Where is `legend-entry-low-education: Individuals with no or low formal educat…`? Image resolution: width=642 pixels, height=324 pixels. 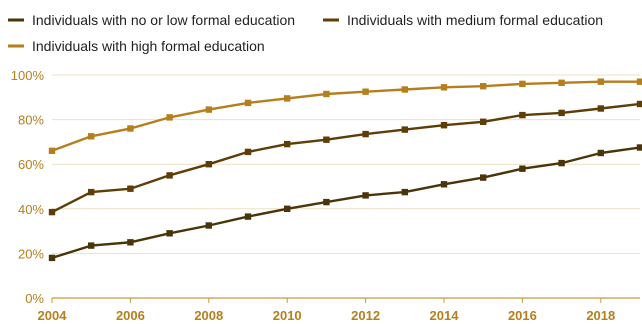 legend-entry-low-education: Individuals with no or low formal educat… is located at coordinates (151, 20).